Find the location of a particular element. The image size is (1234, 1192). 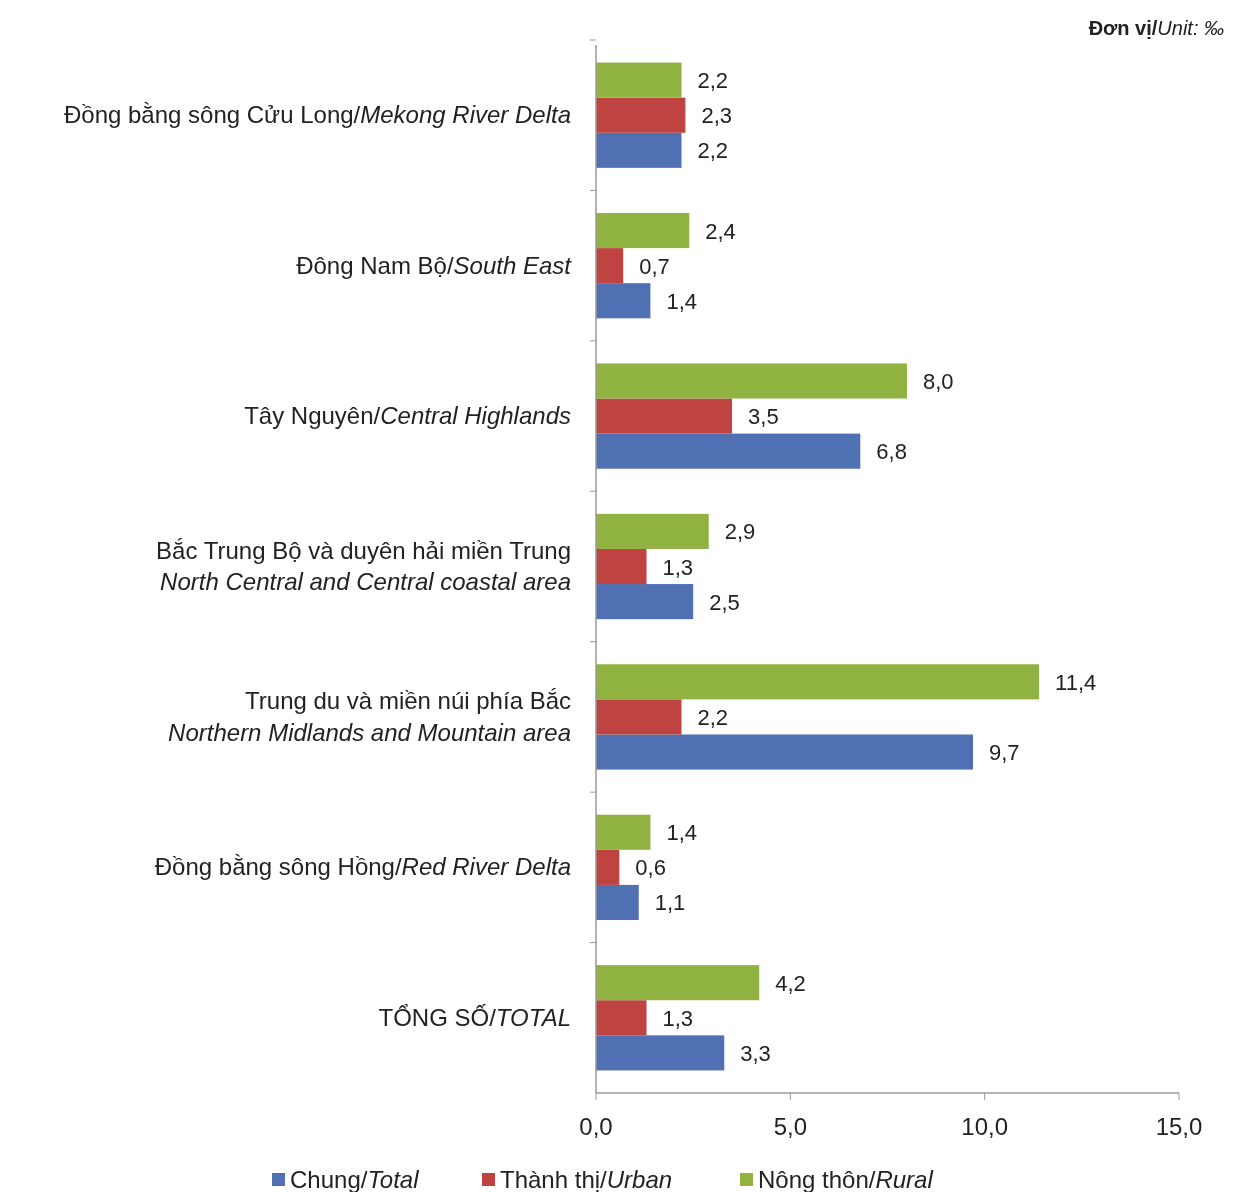

x-tick-label: 15,0 is located at coordinates (1179, 1126).